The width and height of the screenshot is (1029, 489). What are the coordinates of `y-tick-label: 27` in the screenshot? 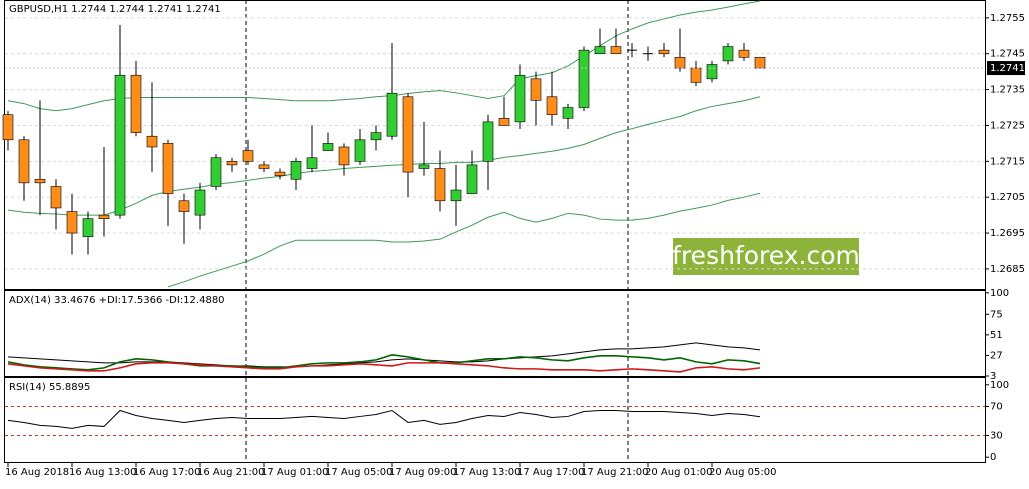 It's located at (996, 355).